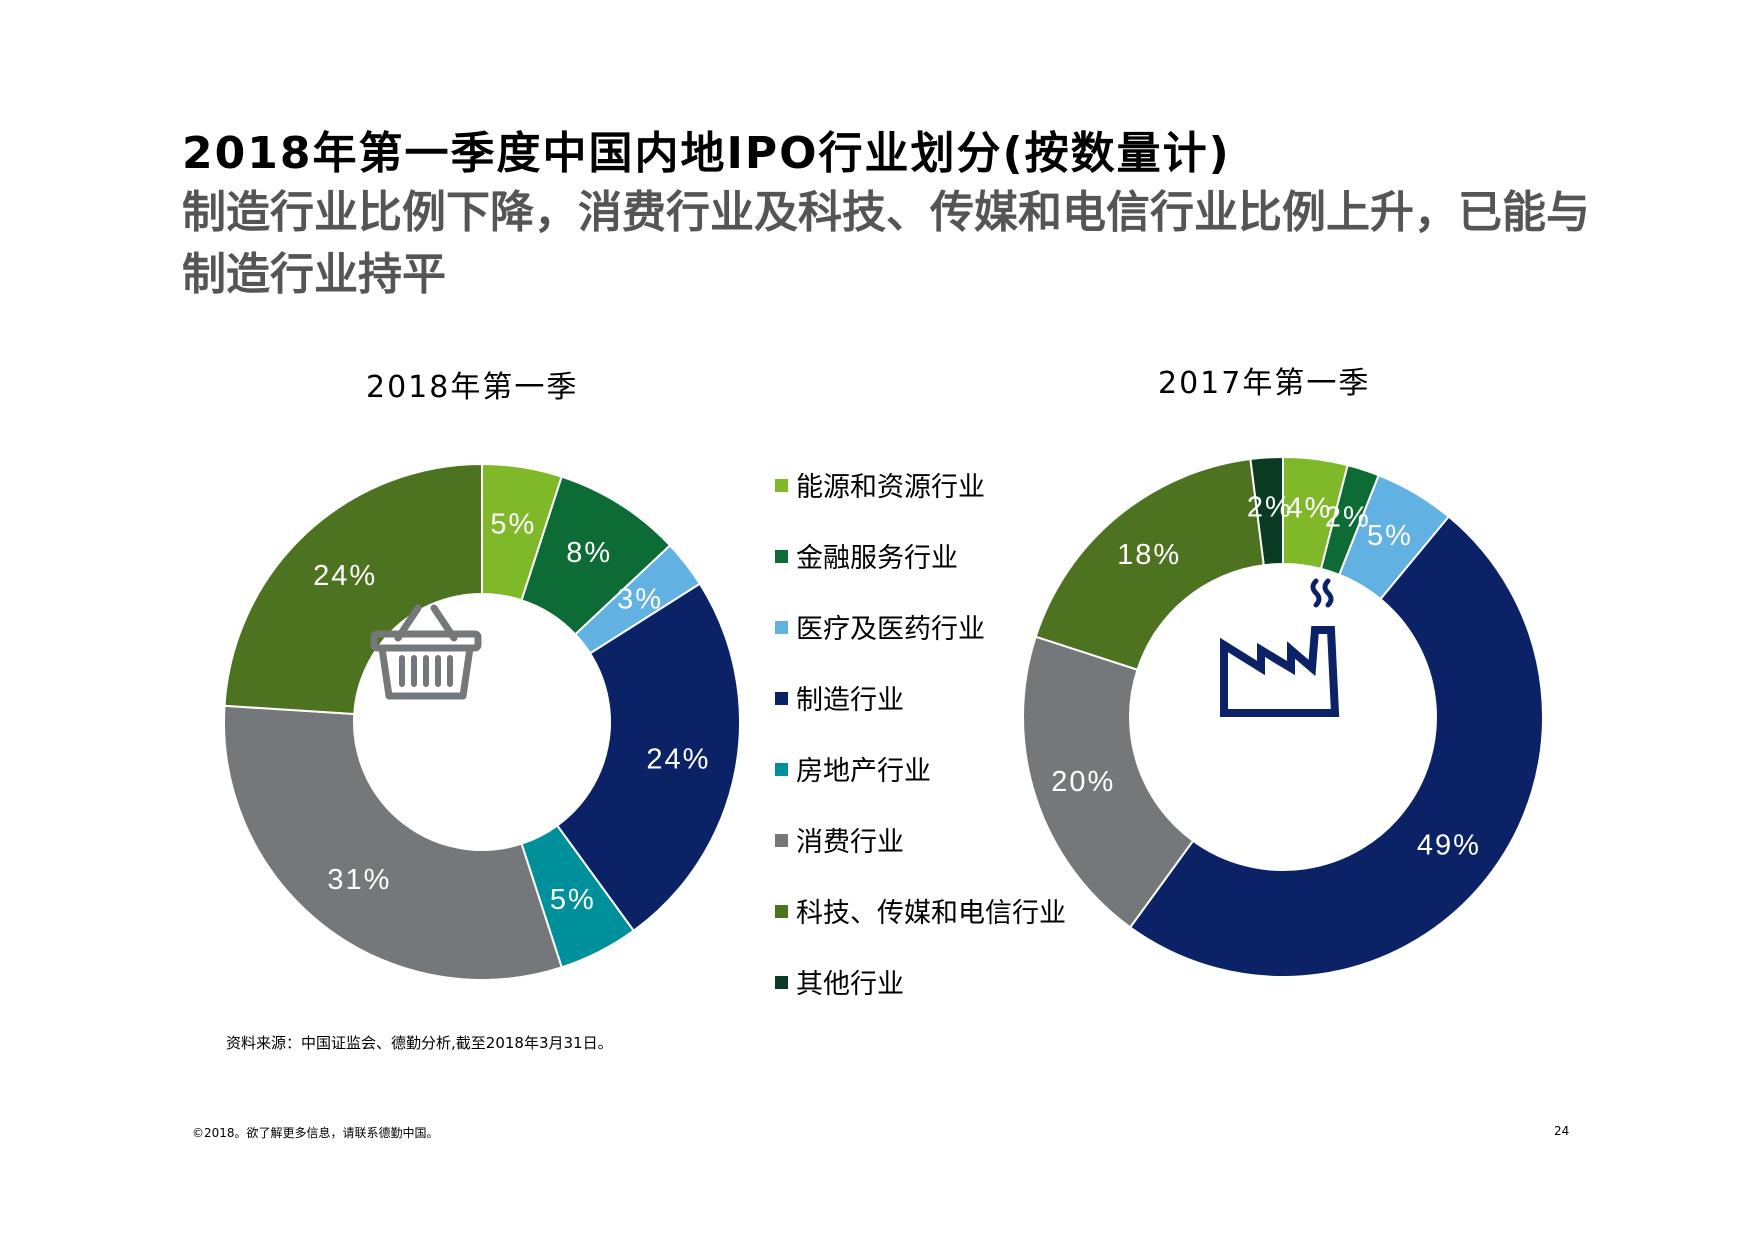 Image resolution: width=1754 pixels, height=1240 pixels. I want to click on pie-slice-label: 18%, so click(1149, 555).